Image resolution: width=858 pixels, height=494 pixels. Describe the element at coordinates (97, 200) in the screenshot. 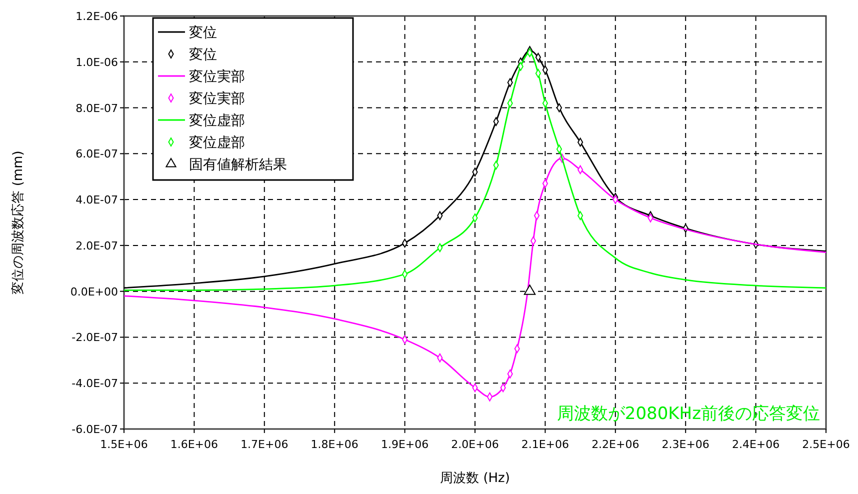

I see `y-tick-label: 4.0E-07` at that location.